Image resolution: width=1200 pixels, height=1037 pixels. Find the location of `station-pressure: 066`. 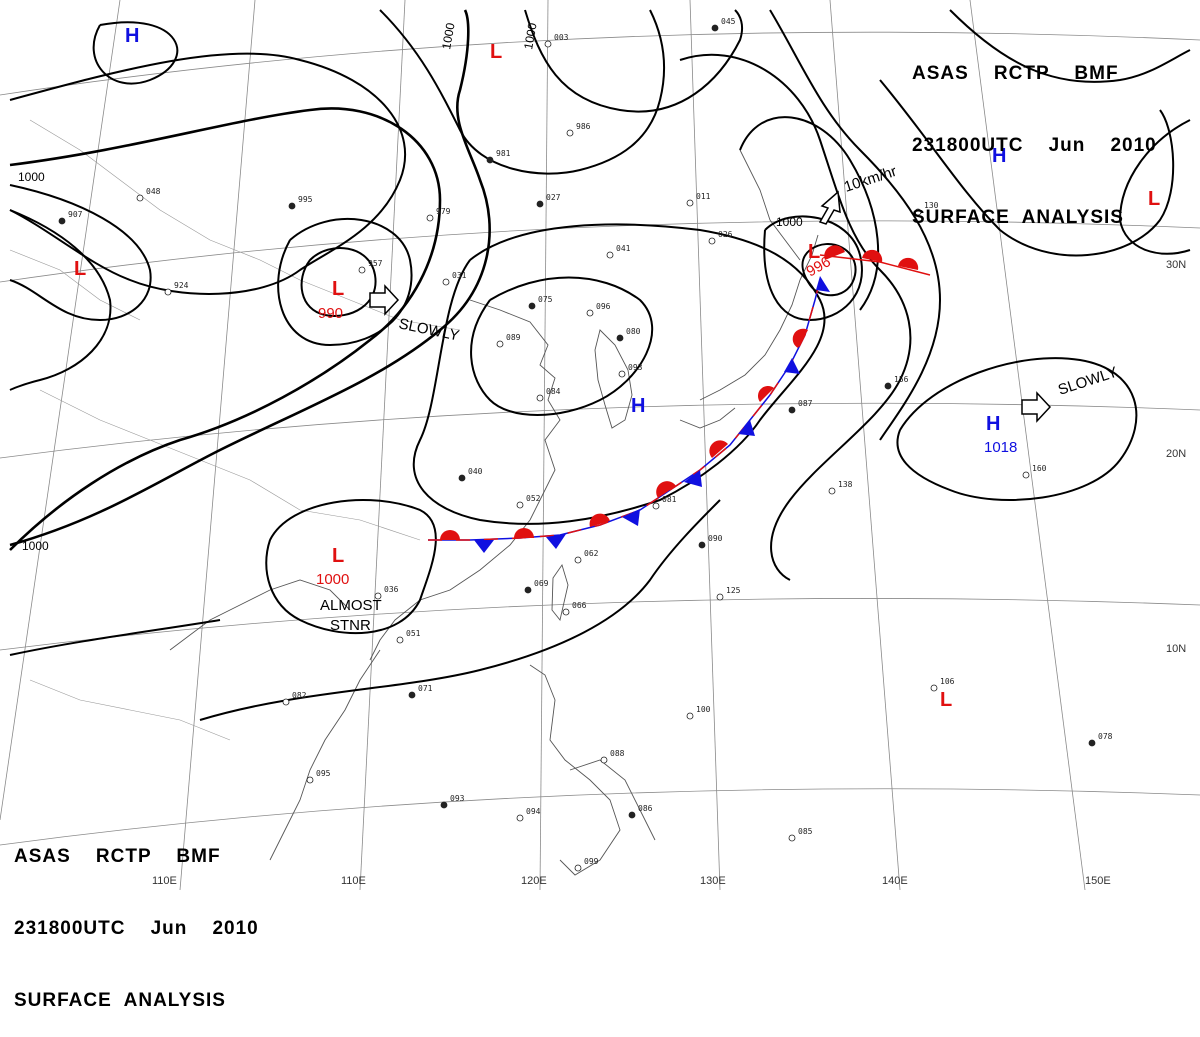

station-pressure: 066 is located at coordinates (579, 605).